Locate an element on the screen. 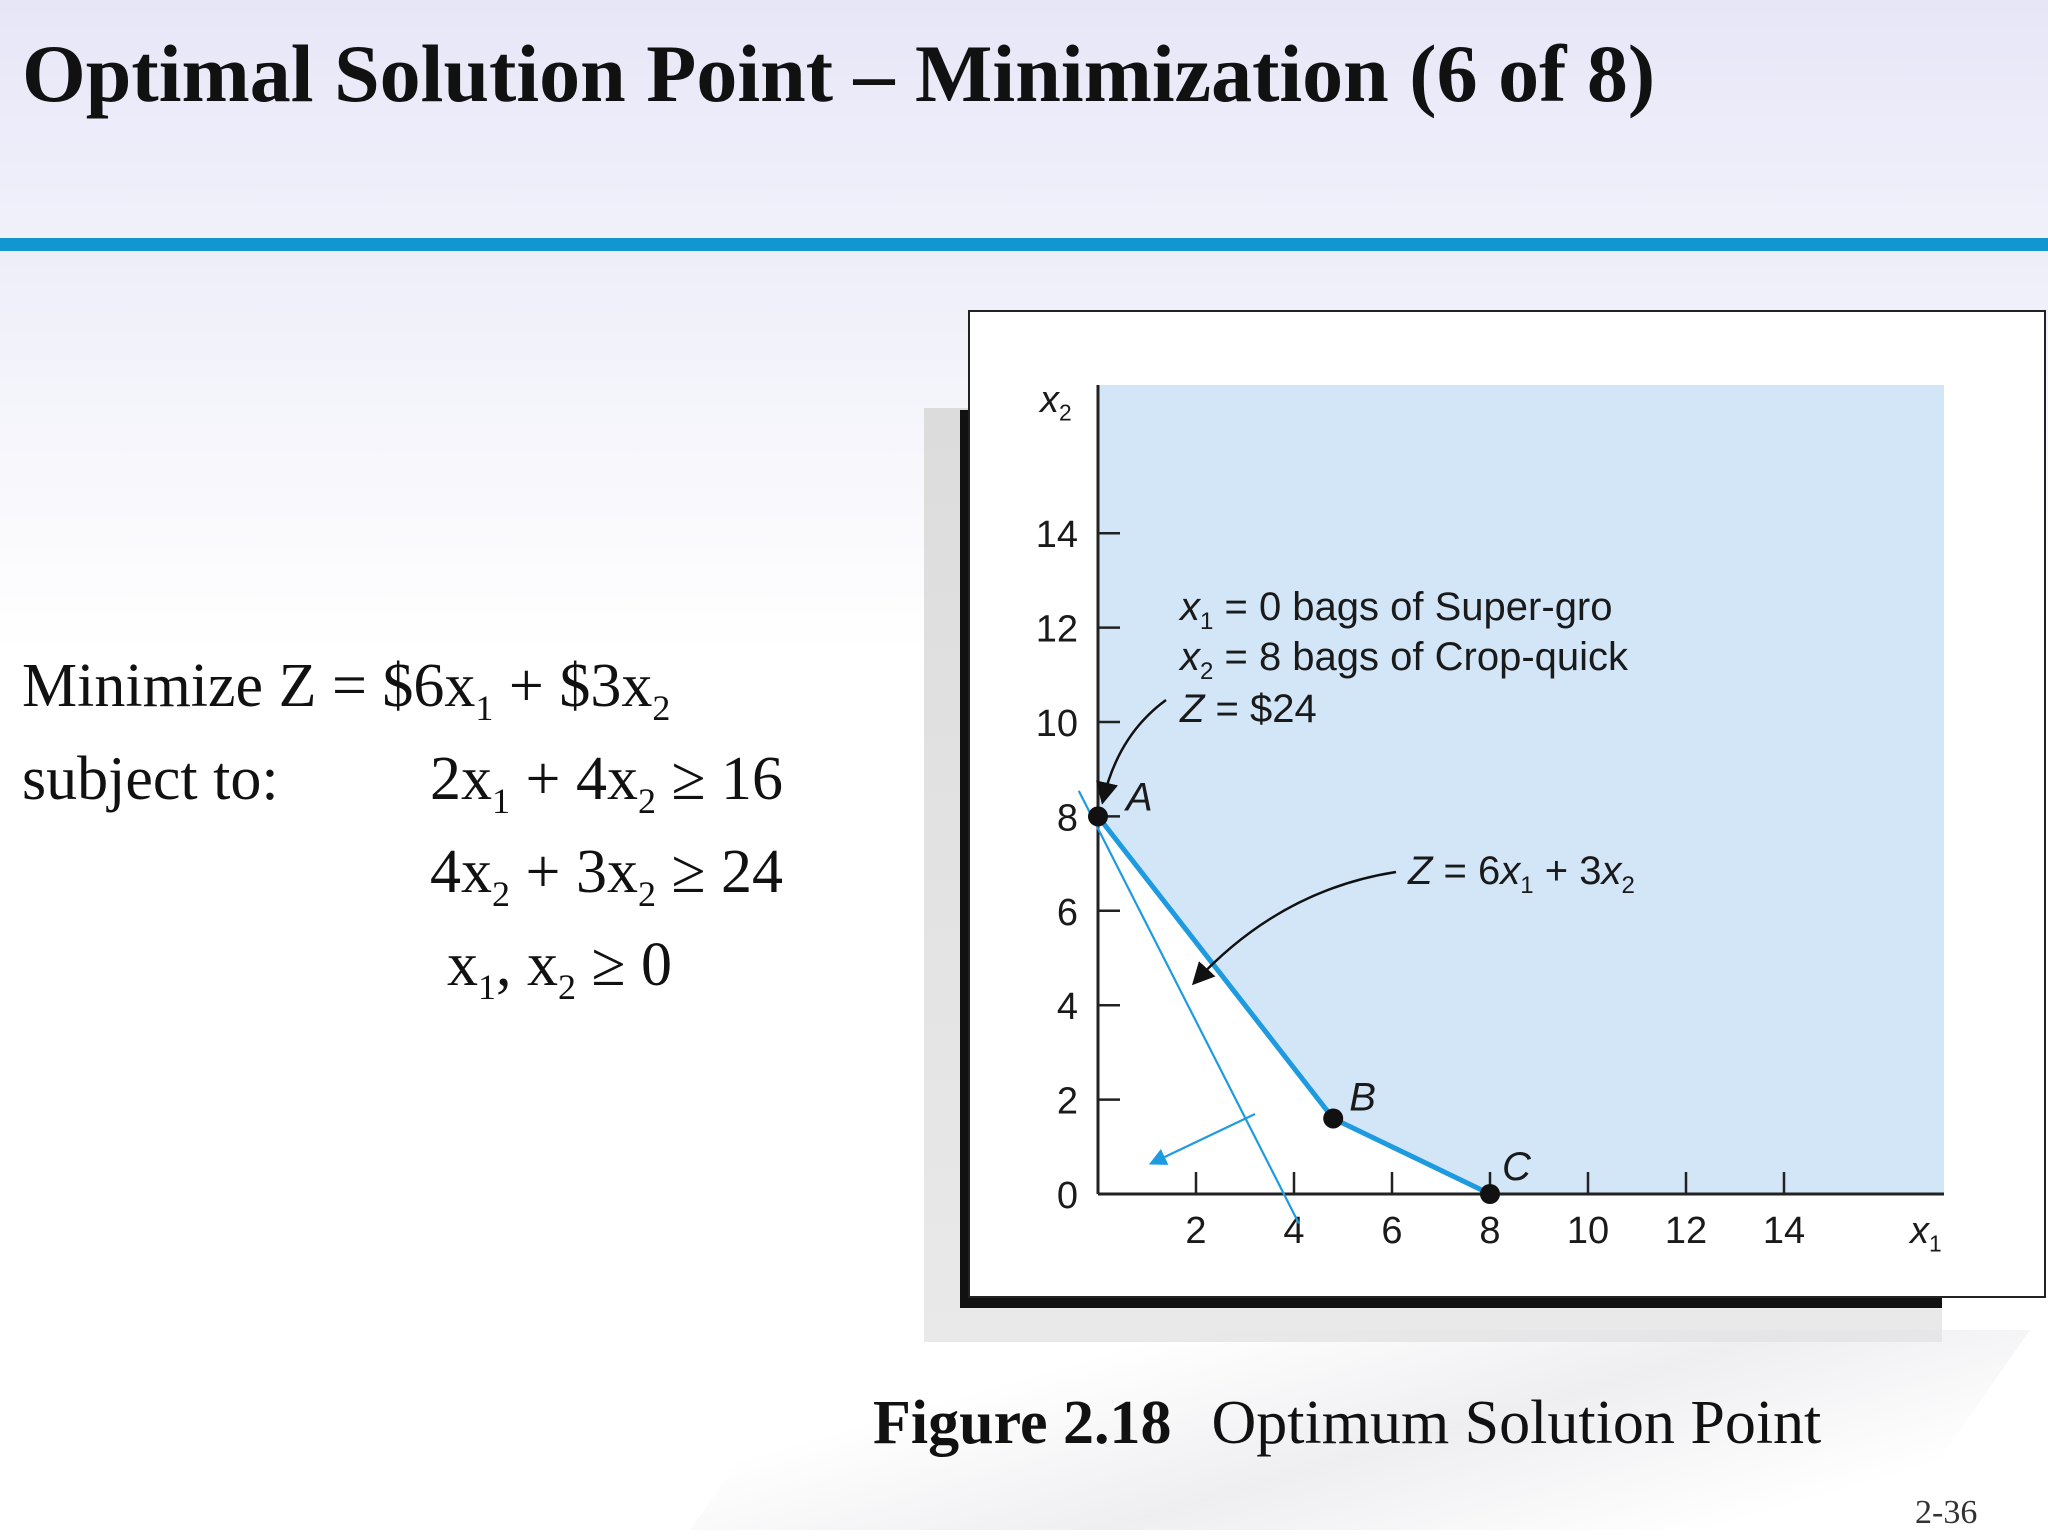 The width and height of the screenshot is (2048, 1536). objective-line-label: Z = 6x1 + 3x2 is located at coordinates (1521, 874).